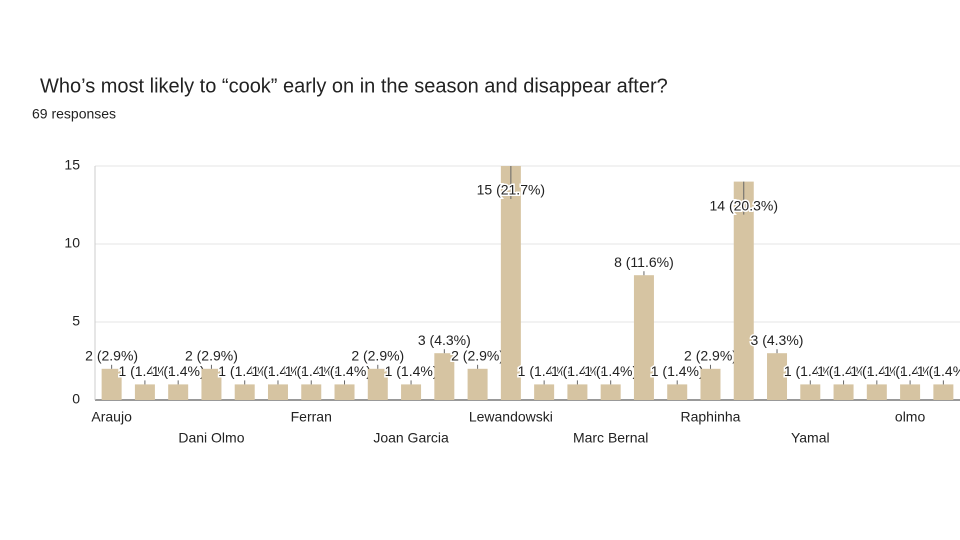  Describe the element at coordinates (810, 438) in the screenshot. I see `x-tick-label: Yamal` at that location.